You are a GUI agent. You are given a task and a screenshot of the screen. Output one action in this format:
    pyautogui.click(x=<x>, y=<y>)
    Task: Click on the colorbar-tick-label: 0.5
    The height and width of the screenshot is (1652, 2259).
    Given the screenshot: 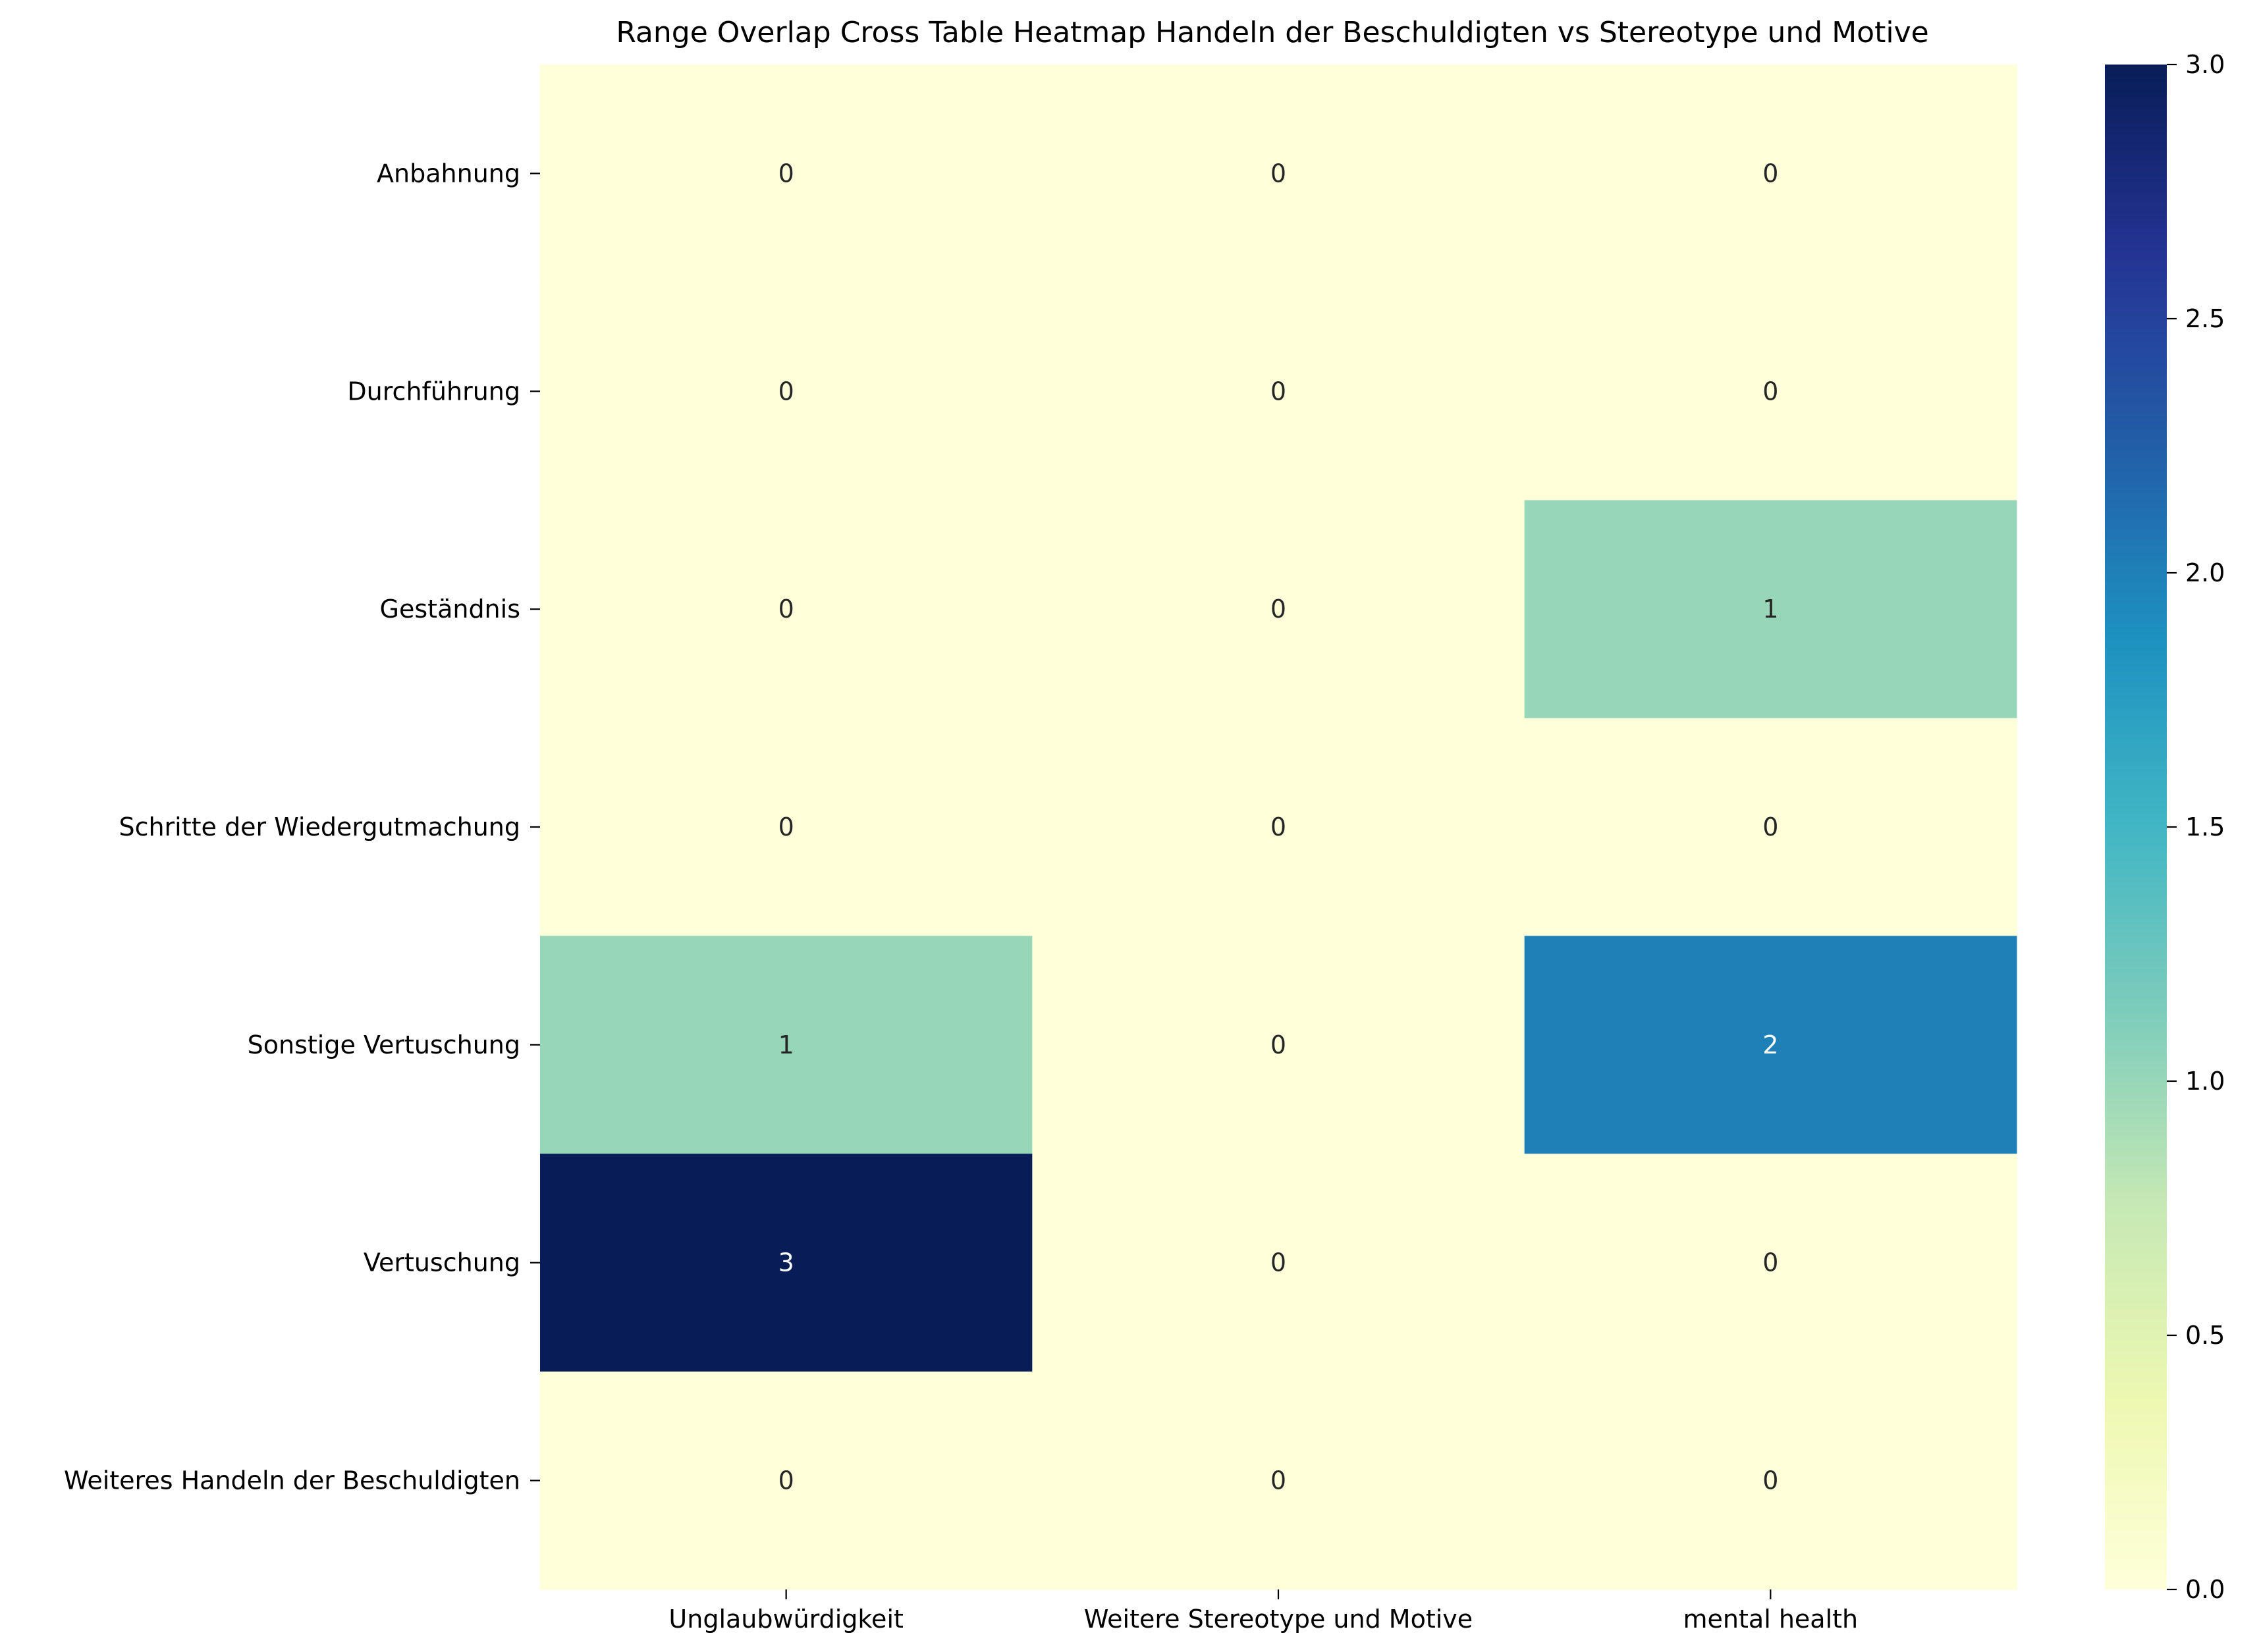 What is the action you would take?
    pyautogui.click(x=2205, y=1335)
    